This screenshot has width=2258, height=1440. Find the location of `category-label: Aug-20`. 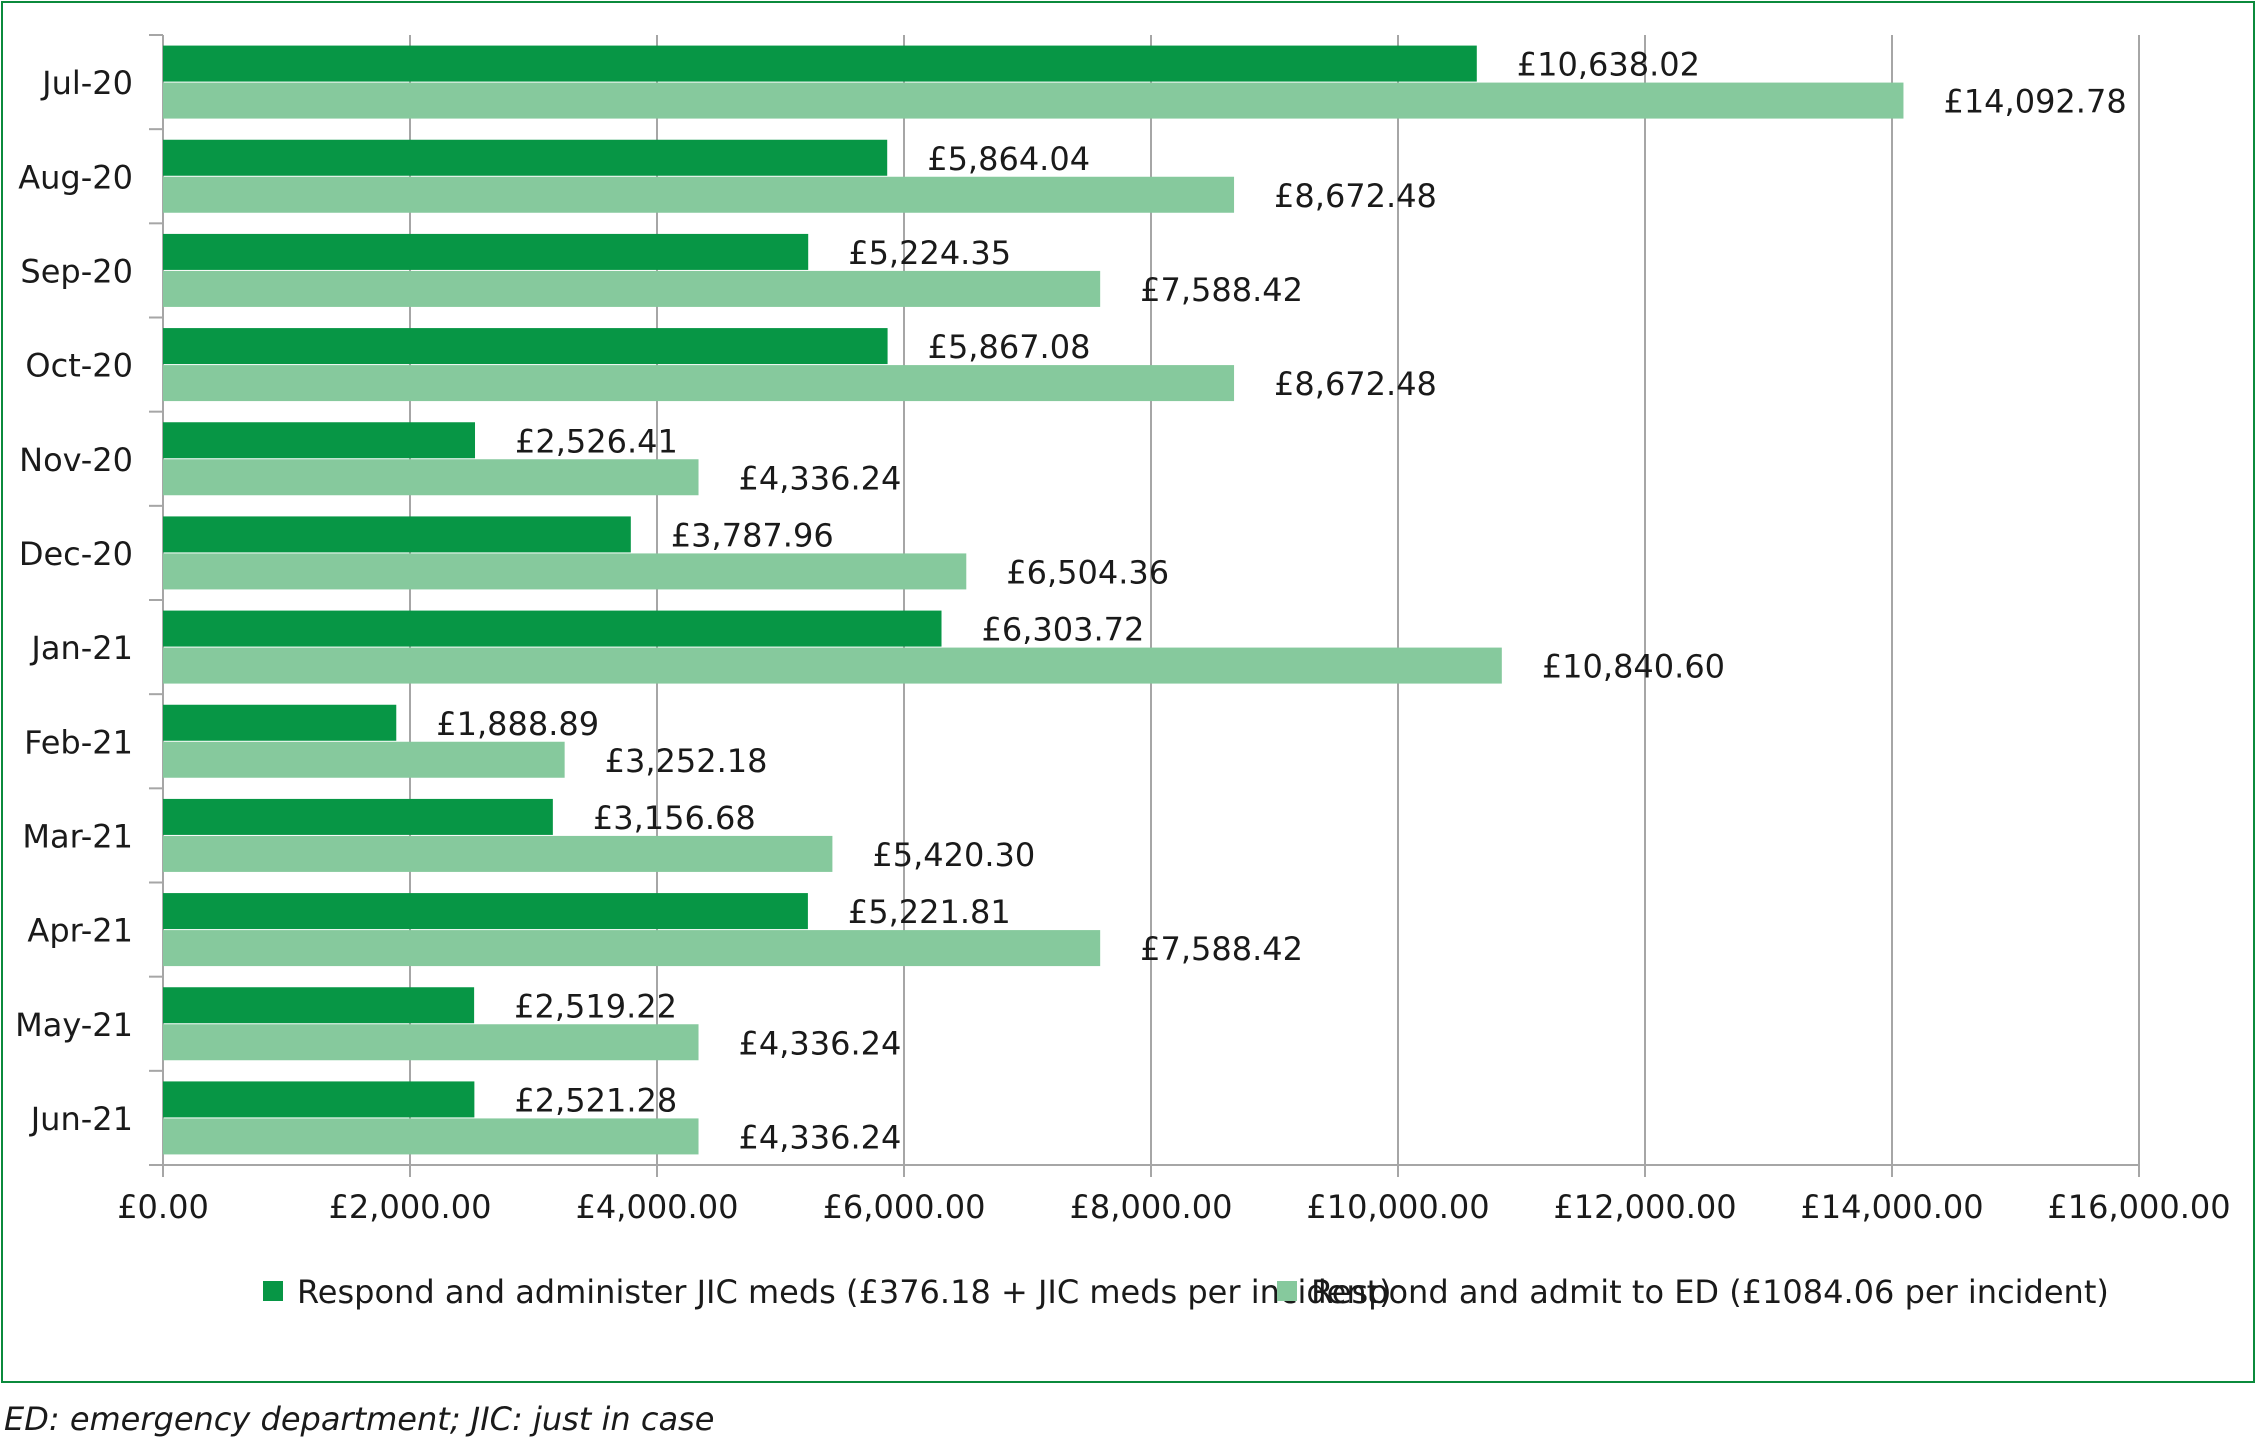

category-label: Aug-20 is located at coordinates (75, 177).